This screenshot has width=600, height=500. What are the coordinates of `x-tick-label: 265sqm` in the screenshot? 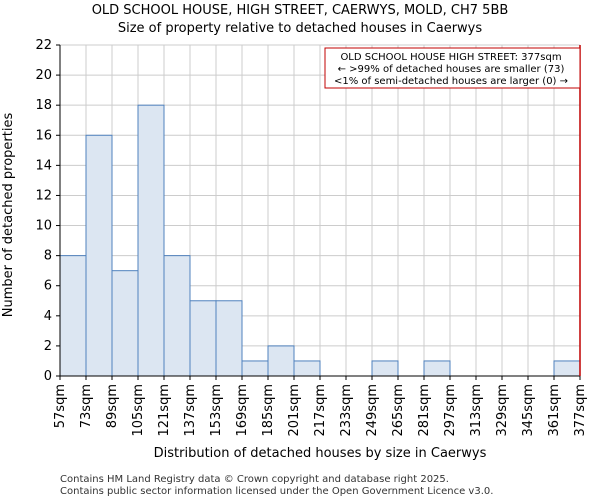 It's located at (398, 410).